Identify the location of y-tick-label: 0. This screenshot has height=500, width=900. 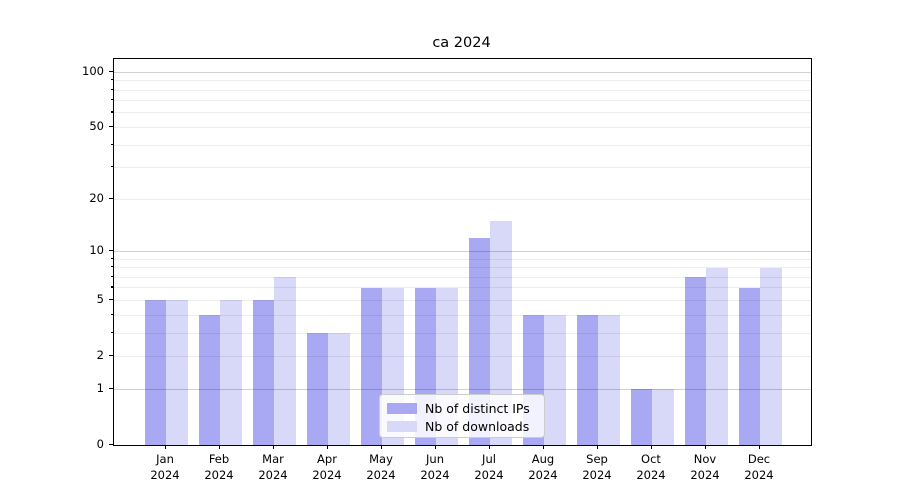
(100, 443).